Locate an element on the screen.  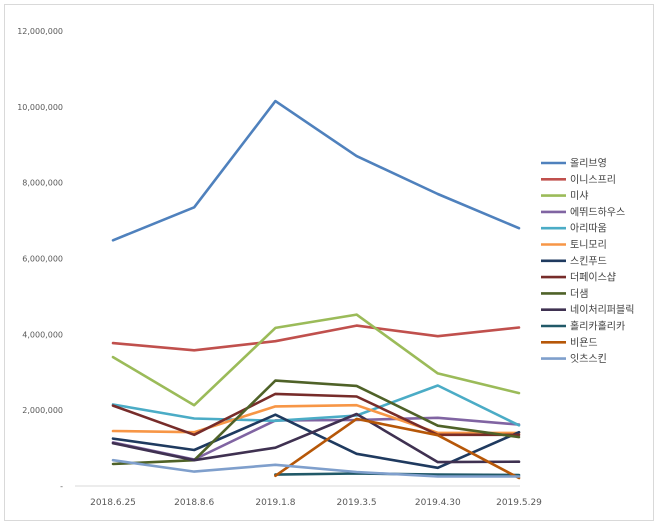
x-tick-label: 2018.8.6 is located at coordinates (194, 503).